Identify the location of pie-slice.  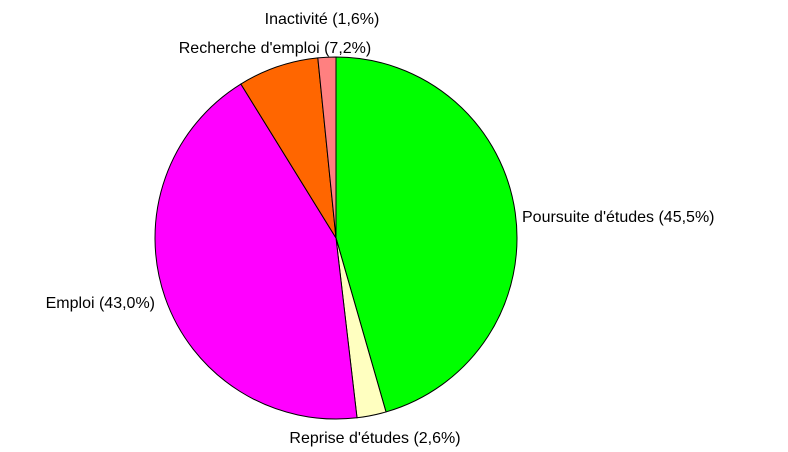
(327, 147).